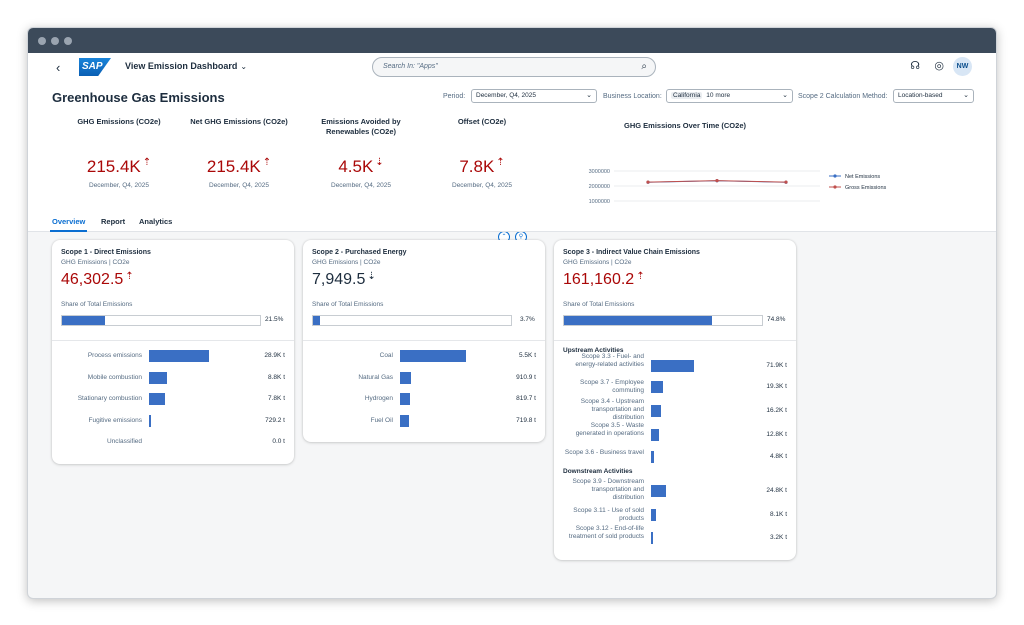 Image resolution: width=1024 pixels, height=625 pixels. What do you see at coordinates (58, 67) in the screenshot?
I see `back-icon: ‹` at bounding box center [58, 67].